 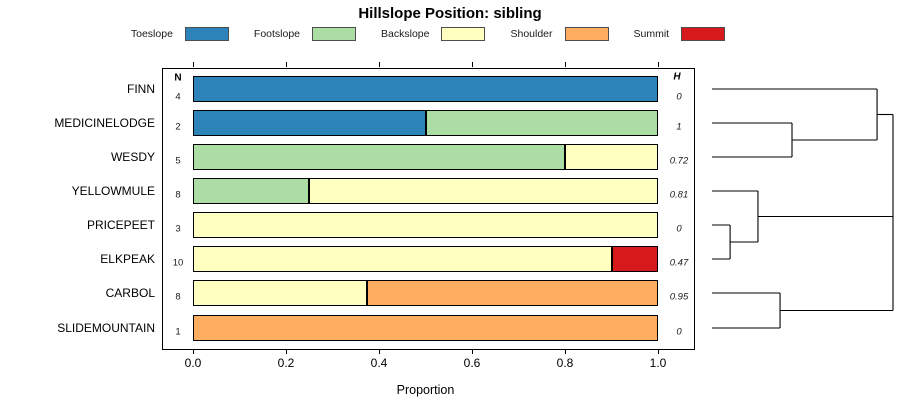 What do you see at coordinates (151, 33) in the screenshot?
I see `legend-label: Toeslope` at bounding box center [151, 33].